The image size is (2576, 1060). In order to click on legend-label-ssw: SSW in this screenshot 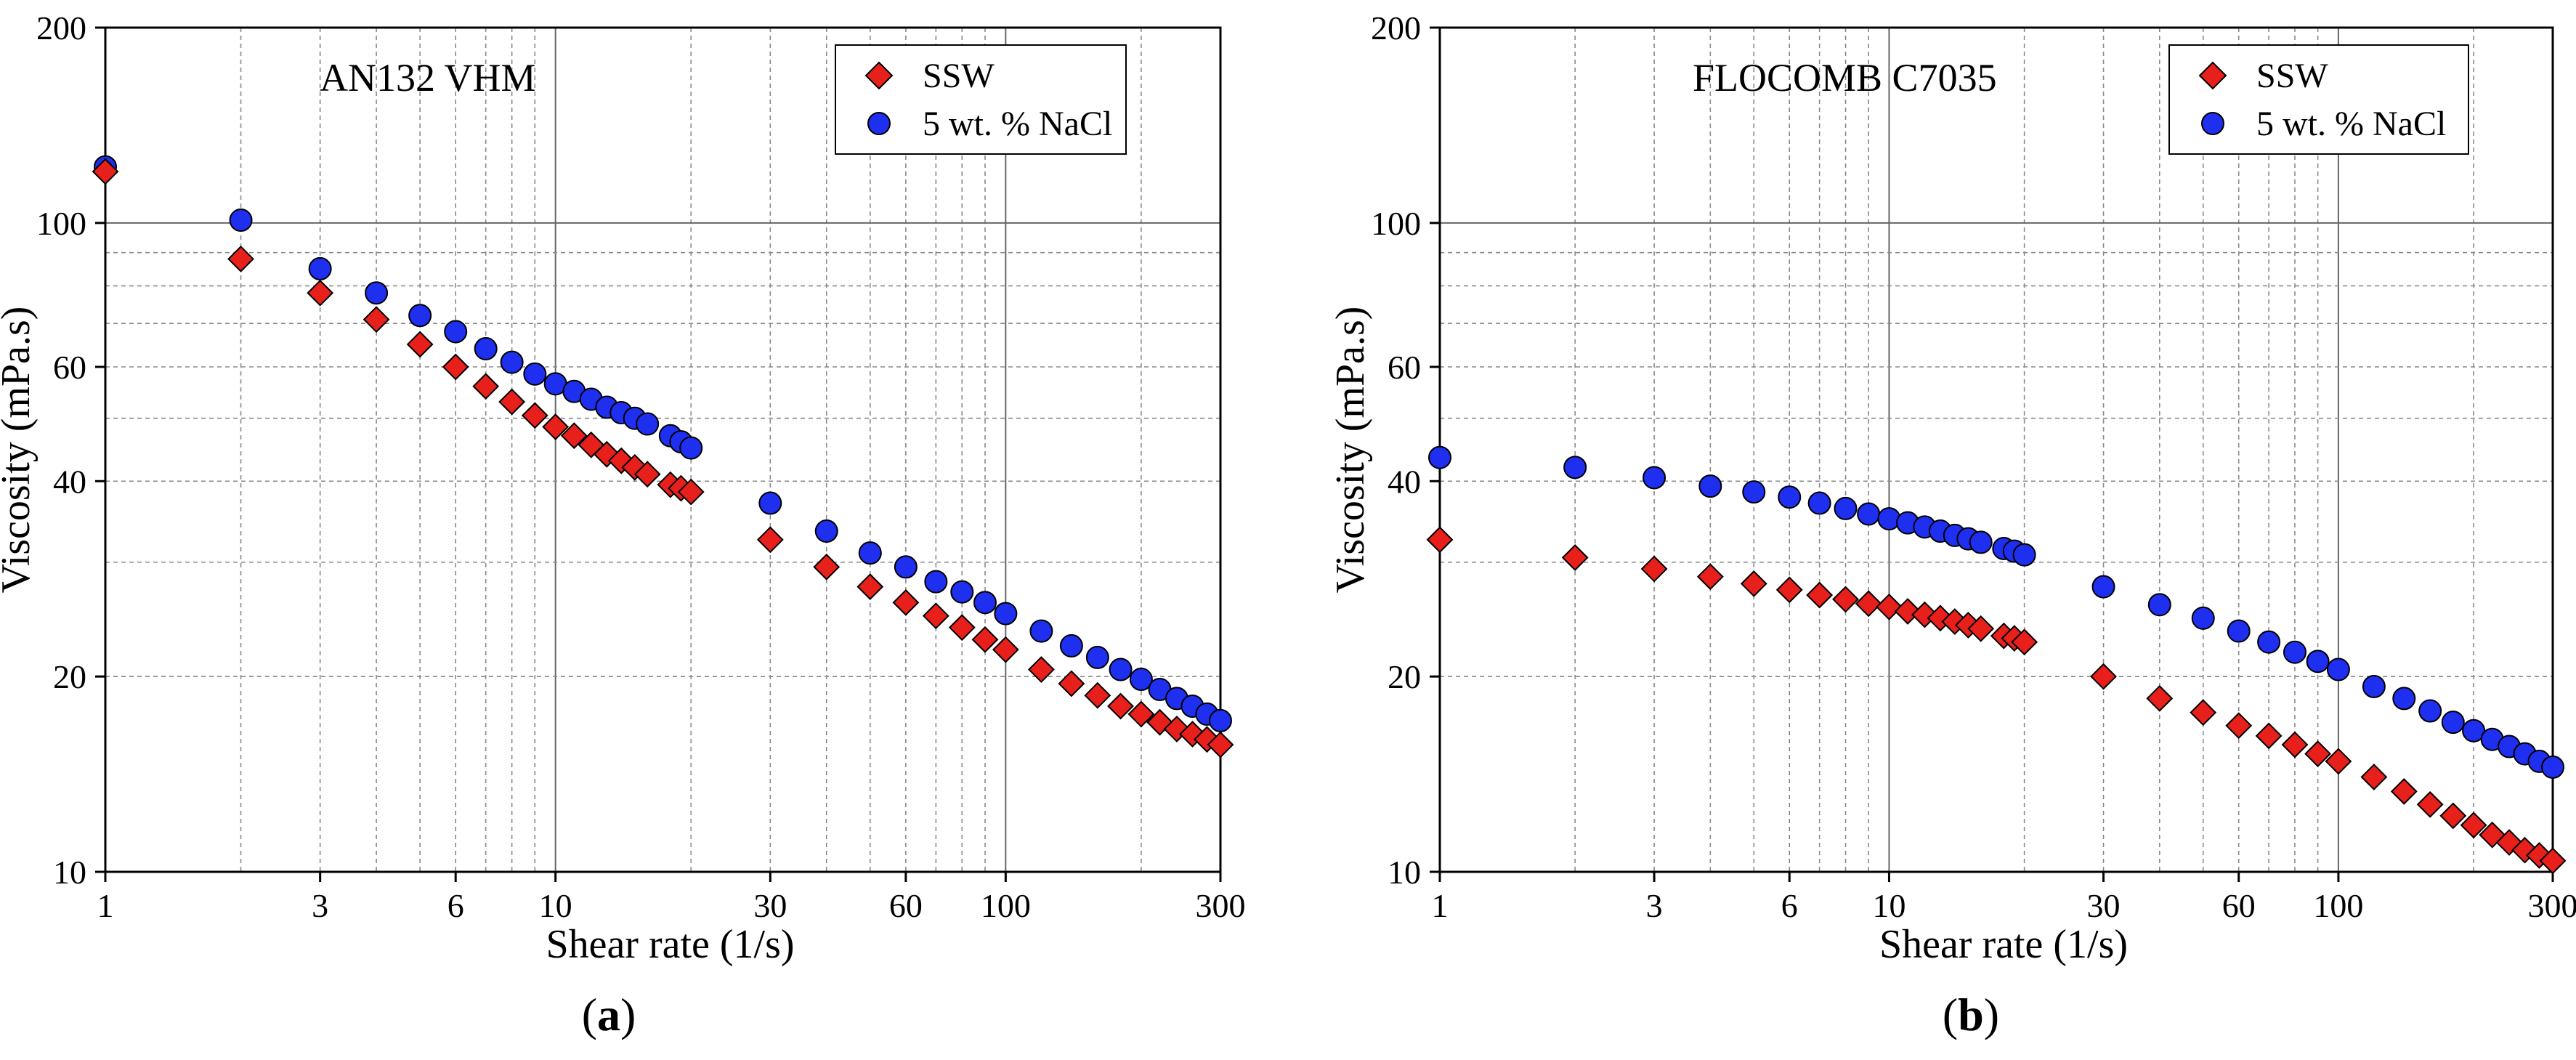, I will do `click(2292, 76)`.